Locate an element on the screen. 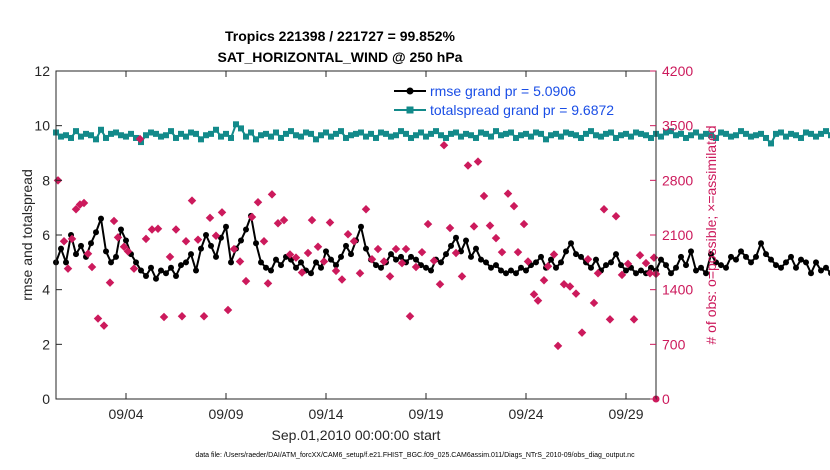 This screenshot has height=470, width=830. legend-box is located at coordinates (521, 99).